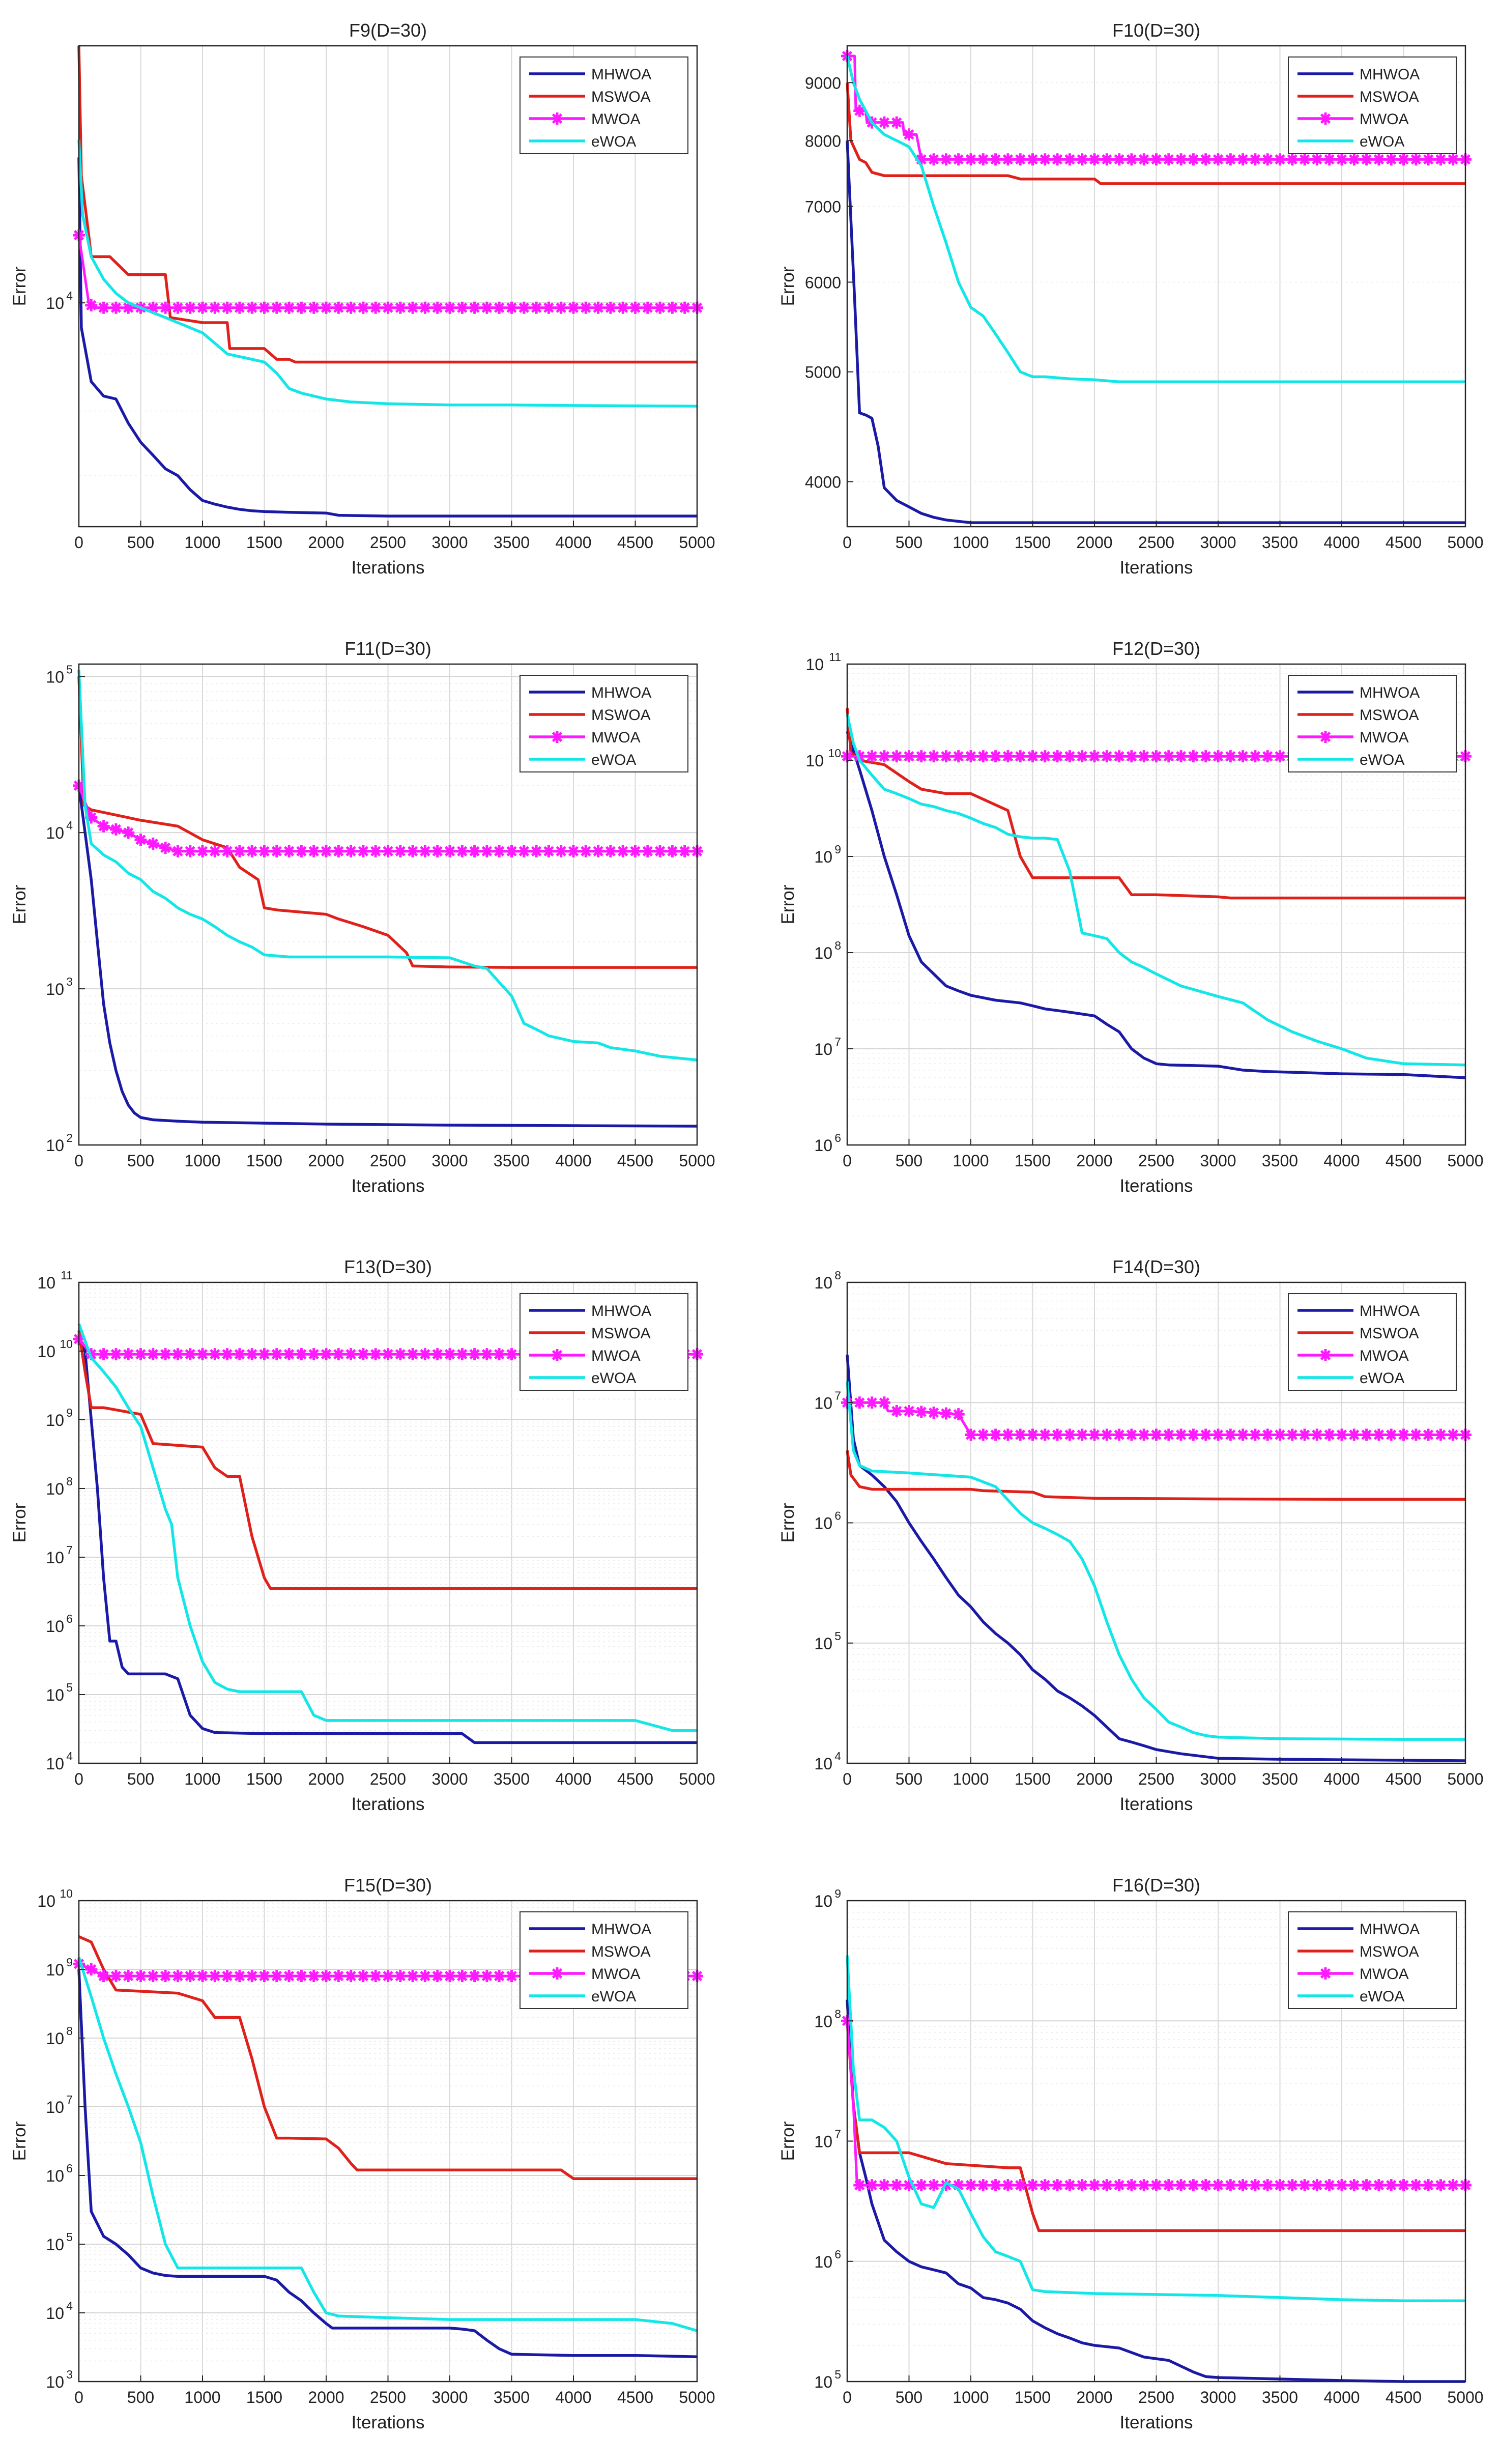  What do you see at coordinates (389, 1186) in the screenshot?
I see `x-axis-label: Iterations` at bounding box center [389, 1186].